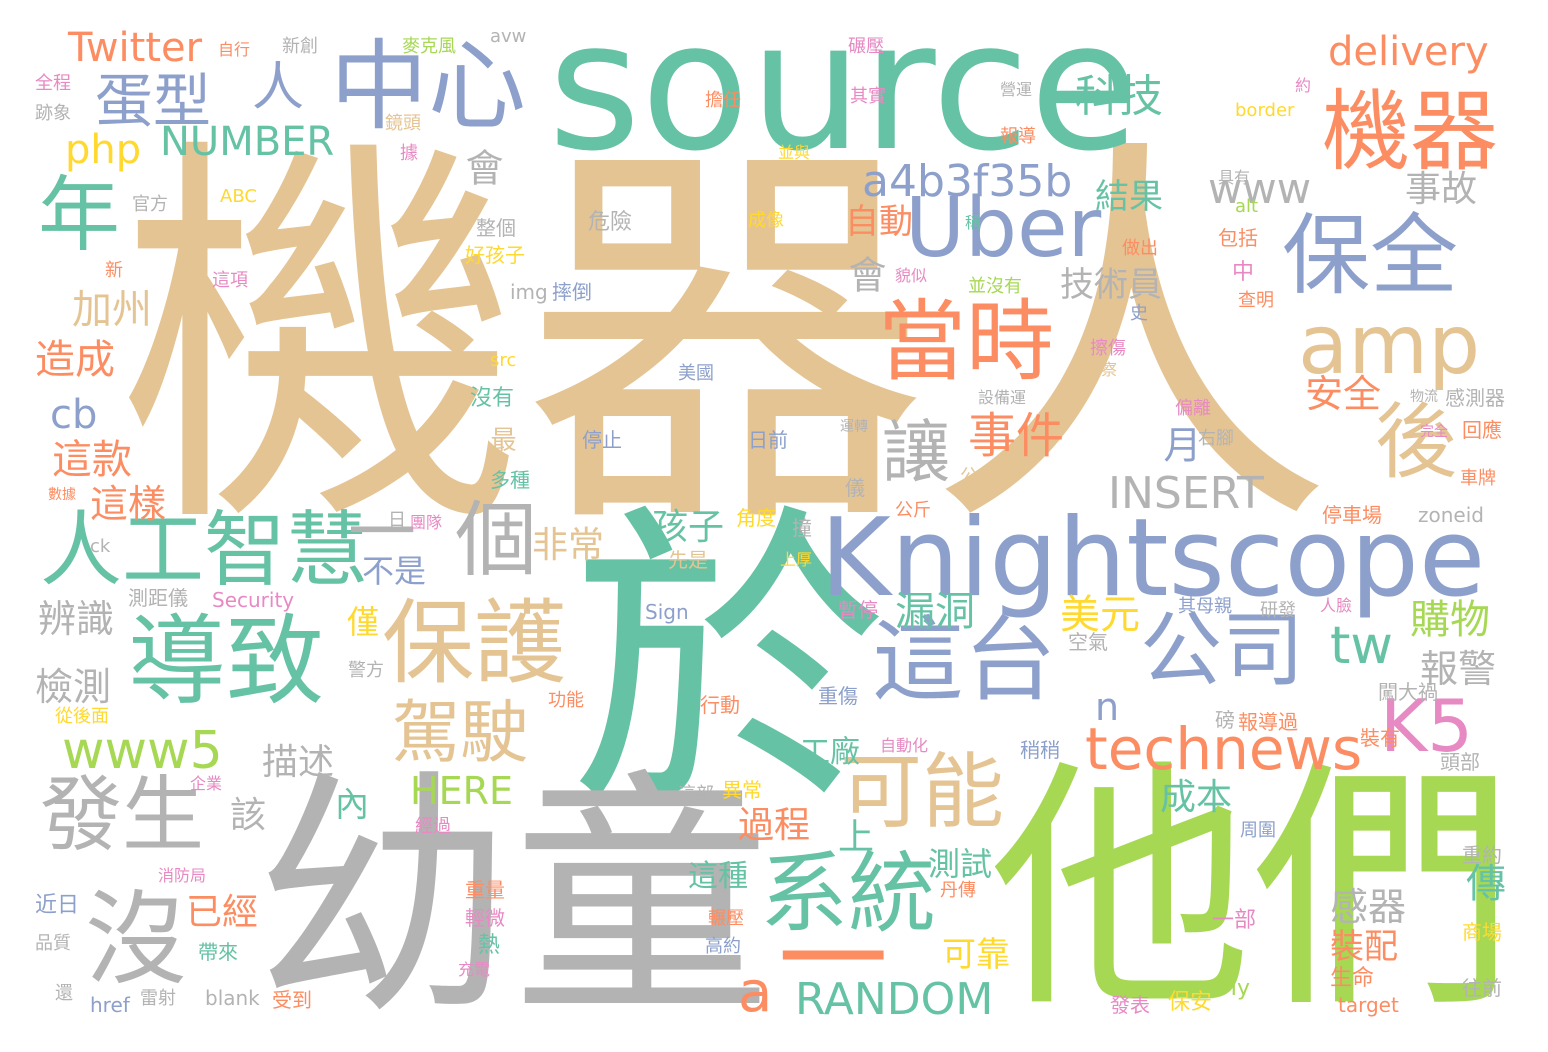  What do you see at coordinates (1016, 89) in the screenshot?
I see `word-yingyun: 營運` at bounding box center [1016, 89].